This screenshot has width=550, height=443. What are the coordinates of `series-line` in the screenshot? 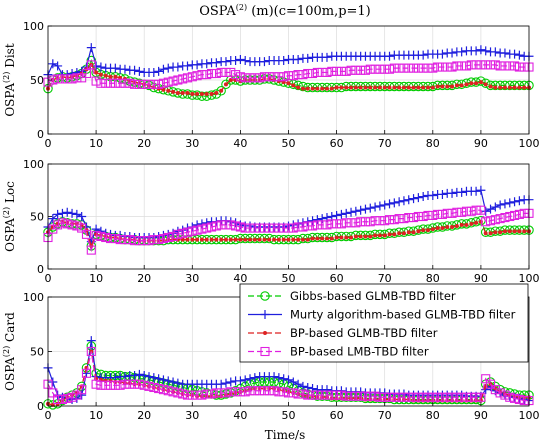 It's located at (288, 231).